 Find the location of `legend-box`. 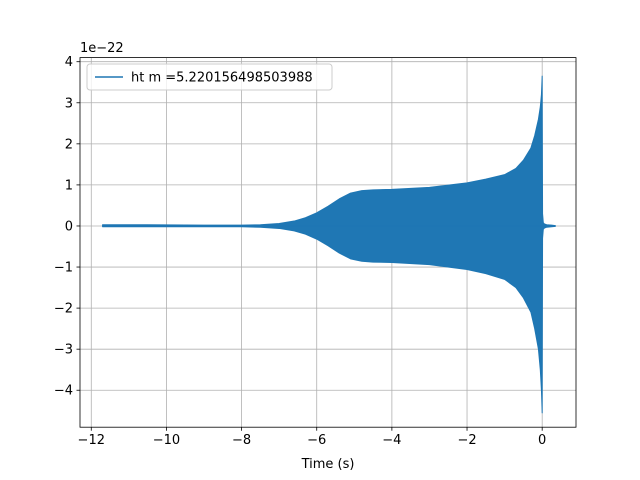

legend-box is located at coordinates (209, 77).